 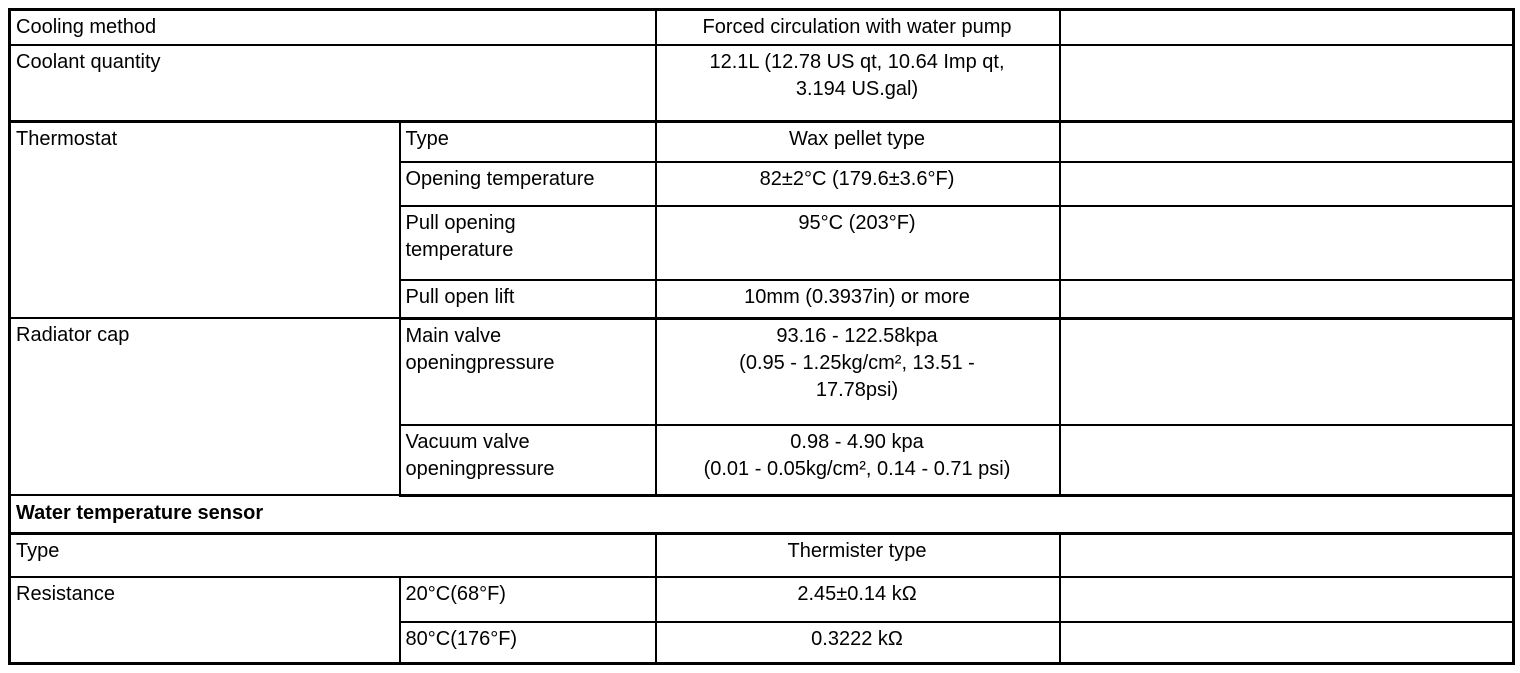 What do you see at coordinates (857, 184) in the screenshot?
I see `opening-temperature-value: 82±2°C (179.6±3.6°F)` at bounding box center [857, 184].